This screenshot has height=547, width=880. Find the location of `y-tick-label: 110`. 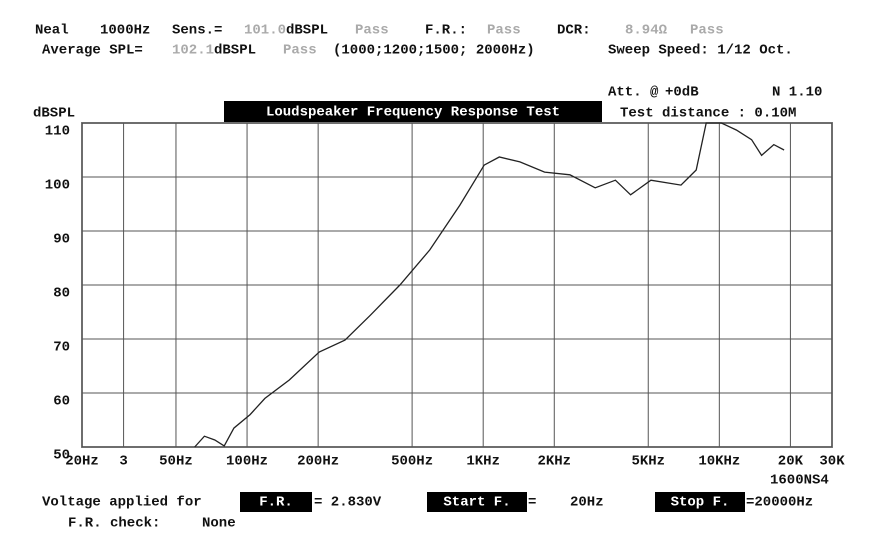

y-tick-label: 110 is located at coordinates (57, 132).